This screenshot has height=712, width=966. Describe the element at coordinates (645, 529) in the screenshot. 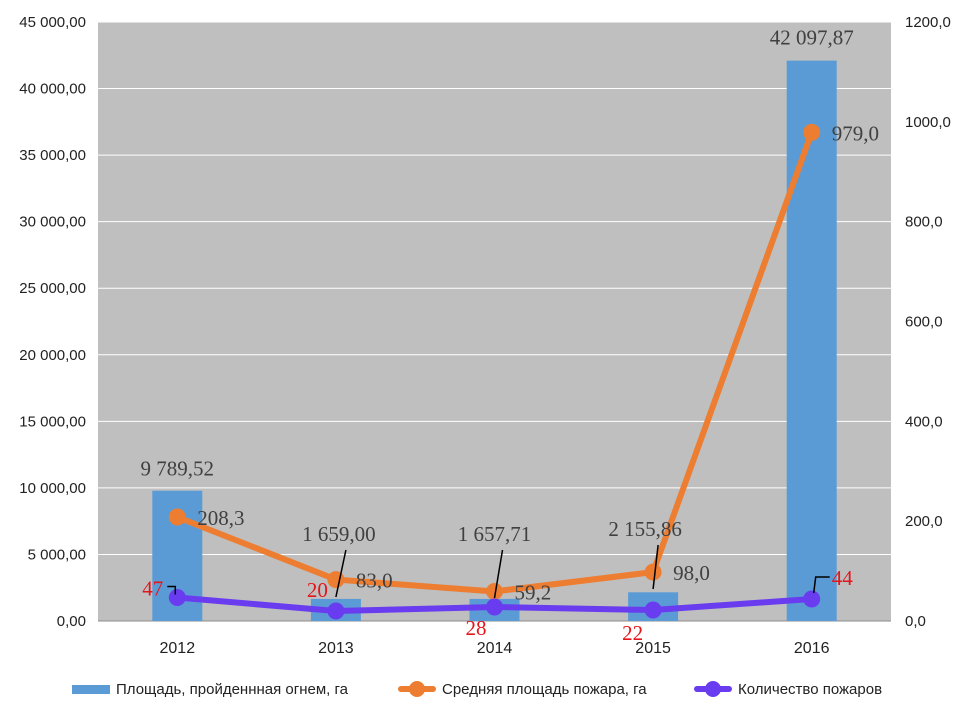

I see `bar-data-label: 2 155,86` at that location.